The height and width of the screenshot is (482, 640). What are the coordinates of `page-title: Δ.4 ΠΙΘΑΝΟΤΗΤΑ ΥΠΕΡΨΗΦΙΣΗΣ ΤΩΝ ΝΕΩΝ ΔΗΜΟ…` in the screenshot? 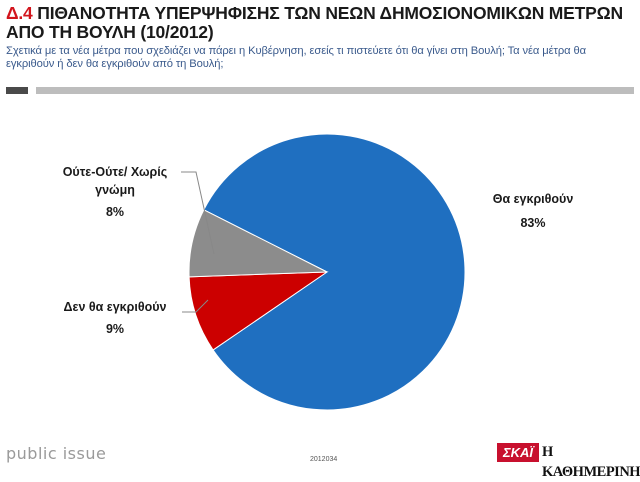 It's located at (320, 23).